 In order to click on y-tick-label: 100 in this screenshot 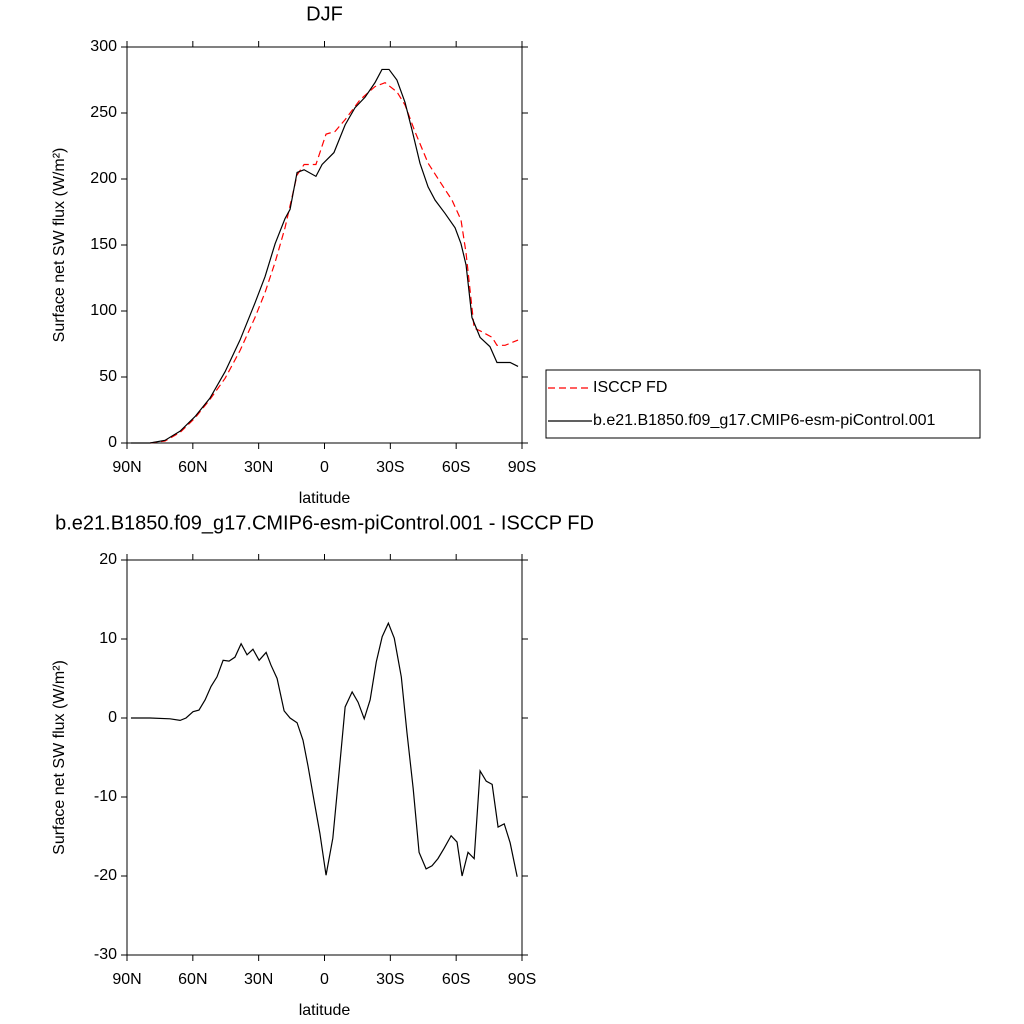, I will do `click(103, 310)`.